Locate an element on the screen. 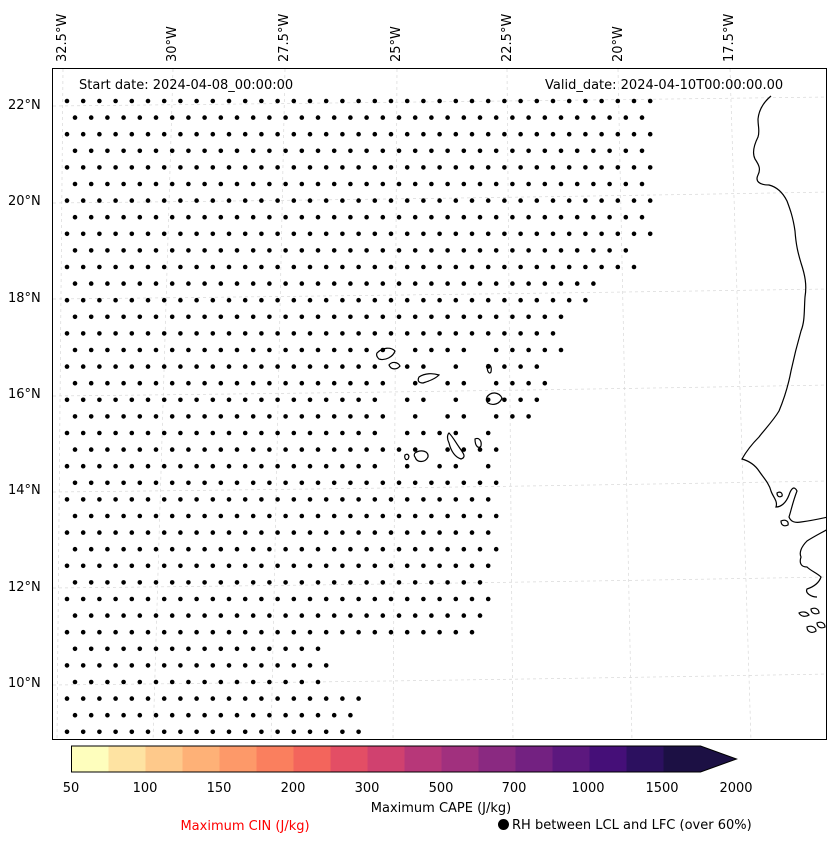 The width and height of the screenshot is (837, 845). cbar-tick-50: 50 is located at coordinates (71, 788).